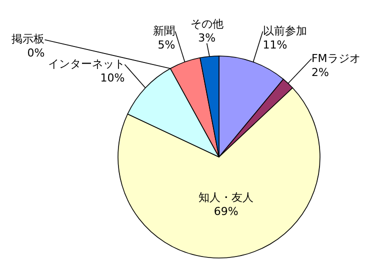 Image resolution: width=365 pixels, height=268 pixels. I want to click on slice-label: その他, so click(207, 23).